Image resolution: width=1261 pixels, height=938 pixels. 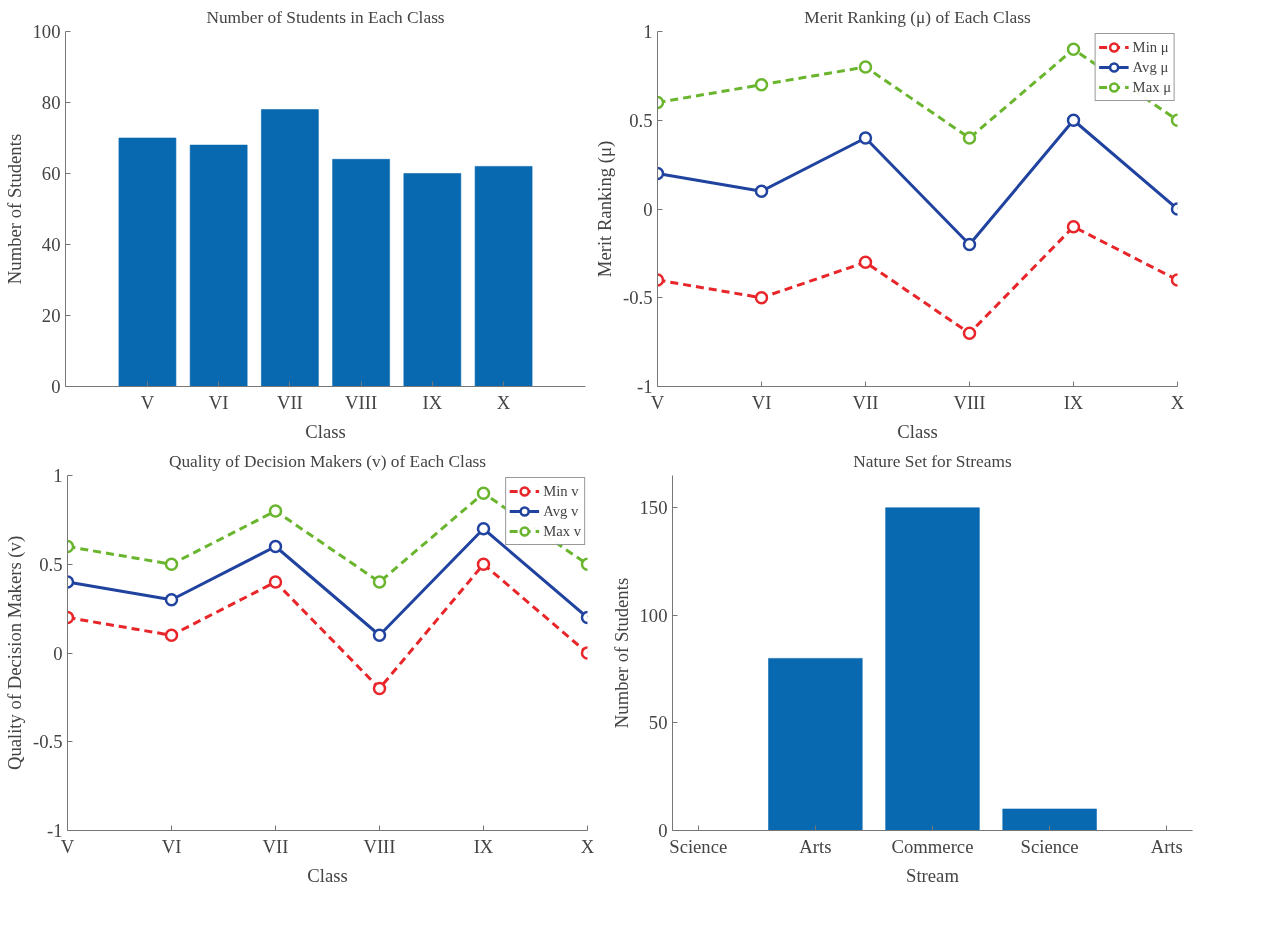 I want to click on chart-title: Merit Ranking (μ) of Each Class, so click(x=917, y=17).